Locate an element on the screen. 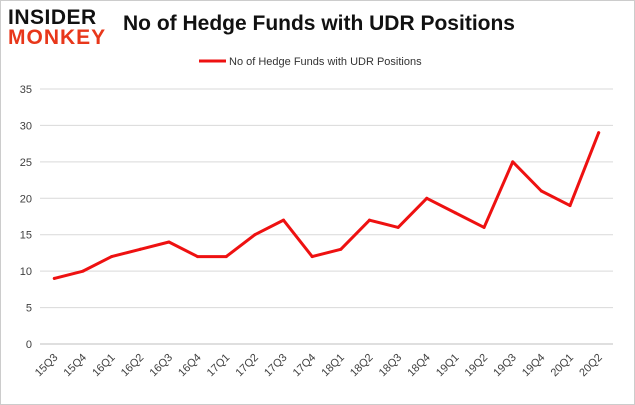 The width and height of the screenshot is (635, 405). y-tick-label: 10 is located at coordinates (26, 272).